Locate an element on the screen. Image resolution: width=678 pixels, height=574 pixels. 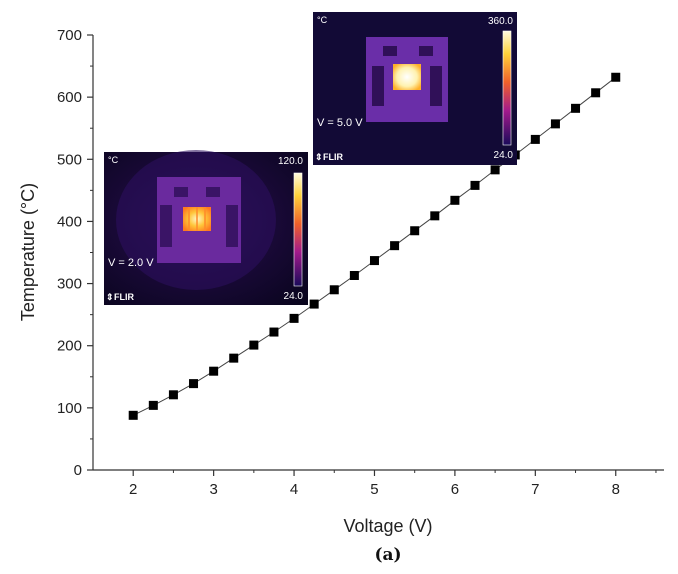
figure-caption: (a) is located at coordinates (387, 555).